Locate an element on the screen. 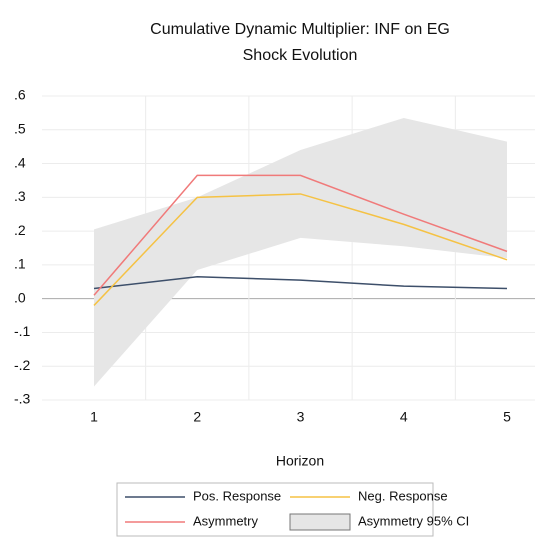  y-tick-label: -.2 is located at coordinates (22, 365).